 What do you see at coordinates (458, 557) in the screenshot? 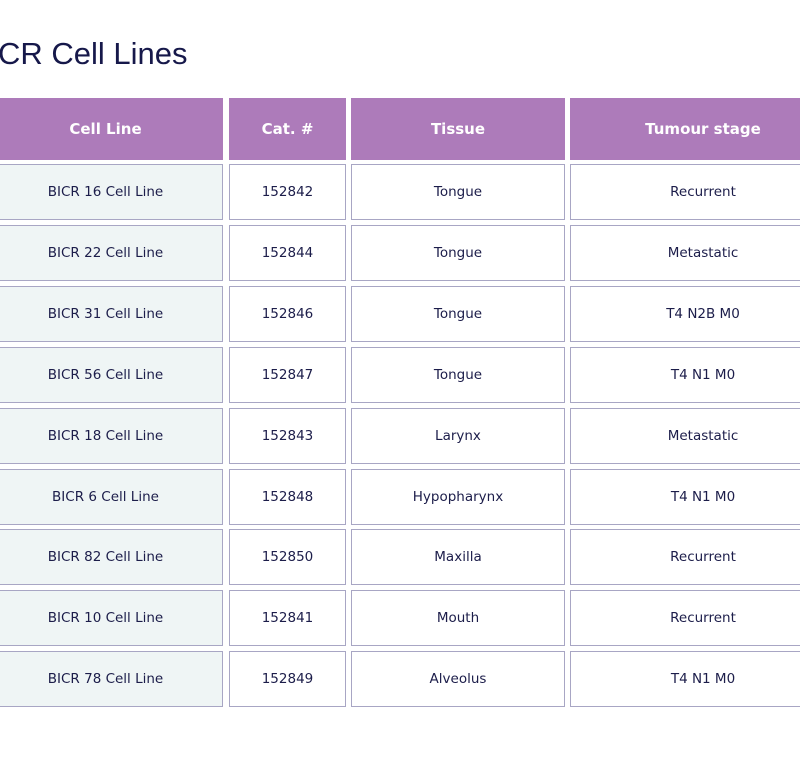
I see `table-cell: Maxilla` at bounding box center [458, 557].